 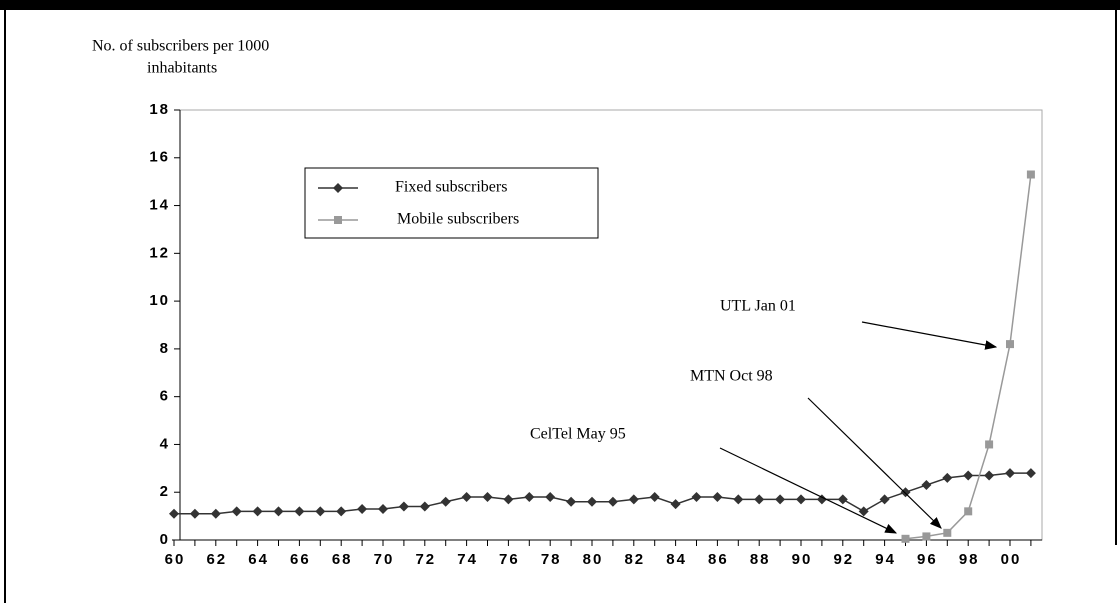 What do you see at coordinates (342, 559) in the screenshot?
I see `x-tick-label: 68` at bounding box center [342, 559].